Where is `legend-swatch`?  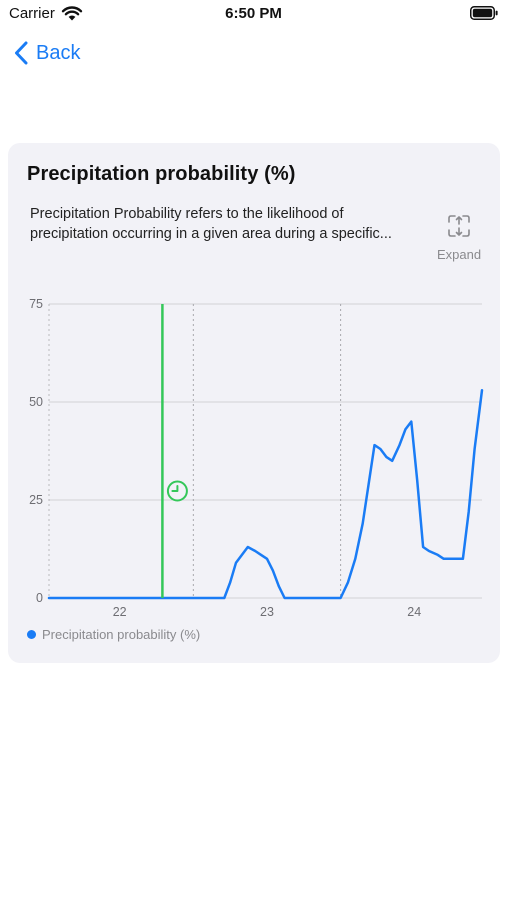 legend-swatch is located at coordinates (31, 634).